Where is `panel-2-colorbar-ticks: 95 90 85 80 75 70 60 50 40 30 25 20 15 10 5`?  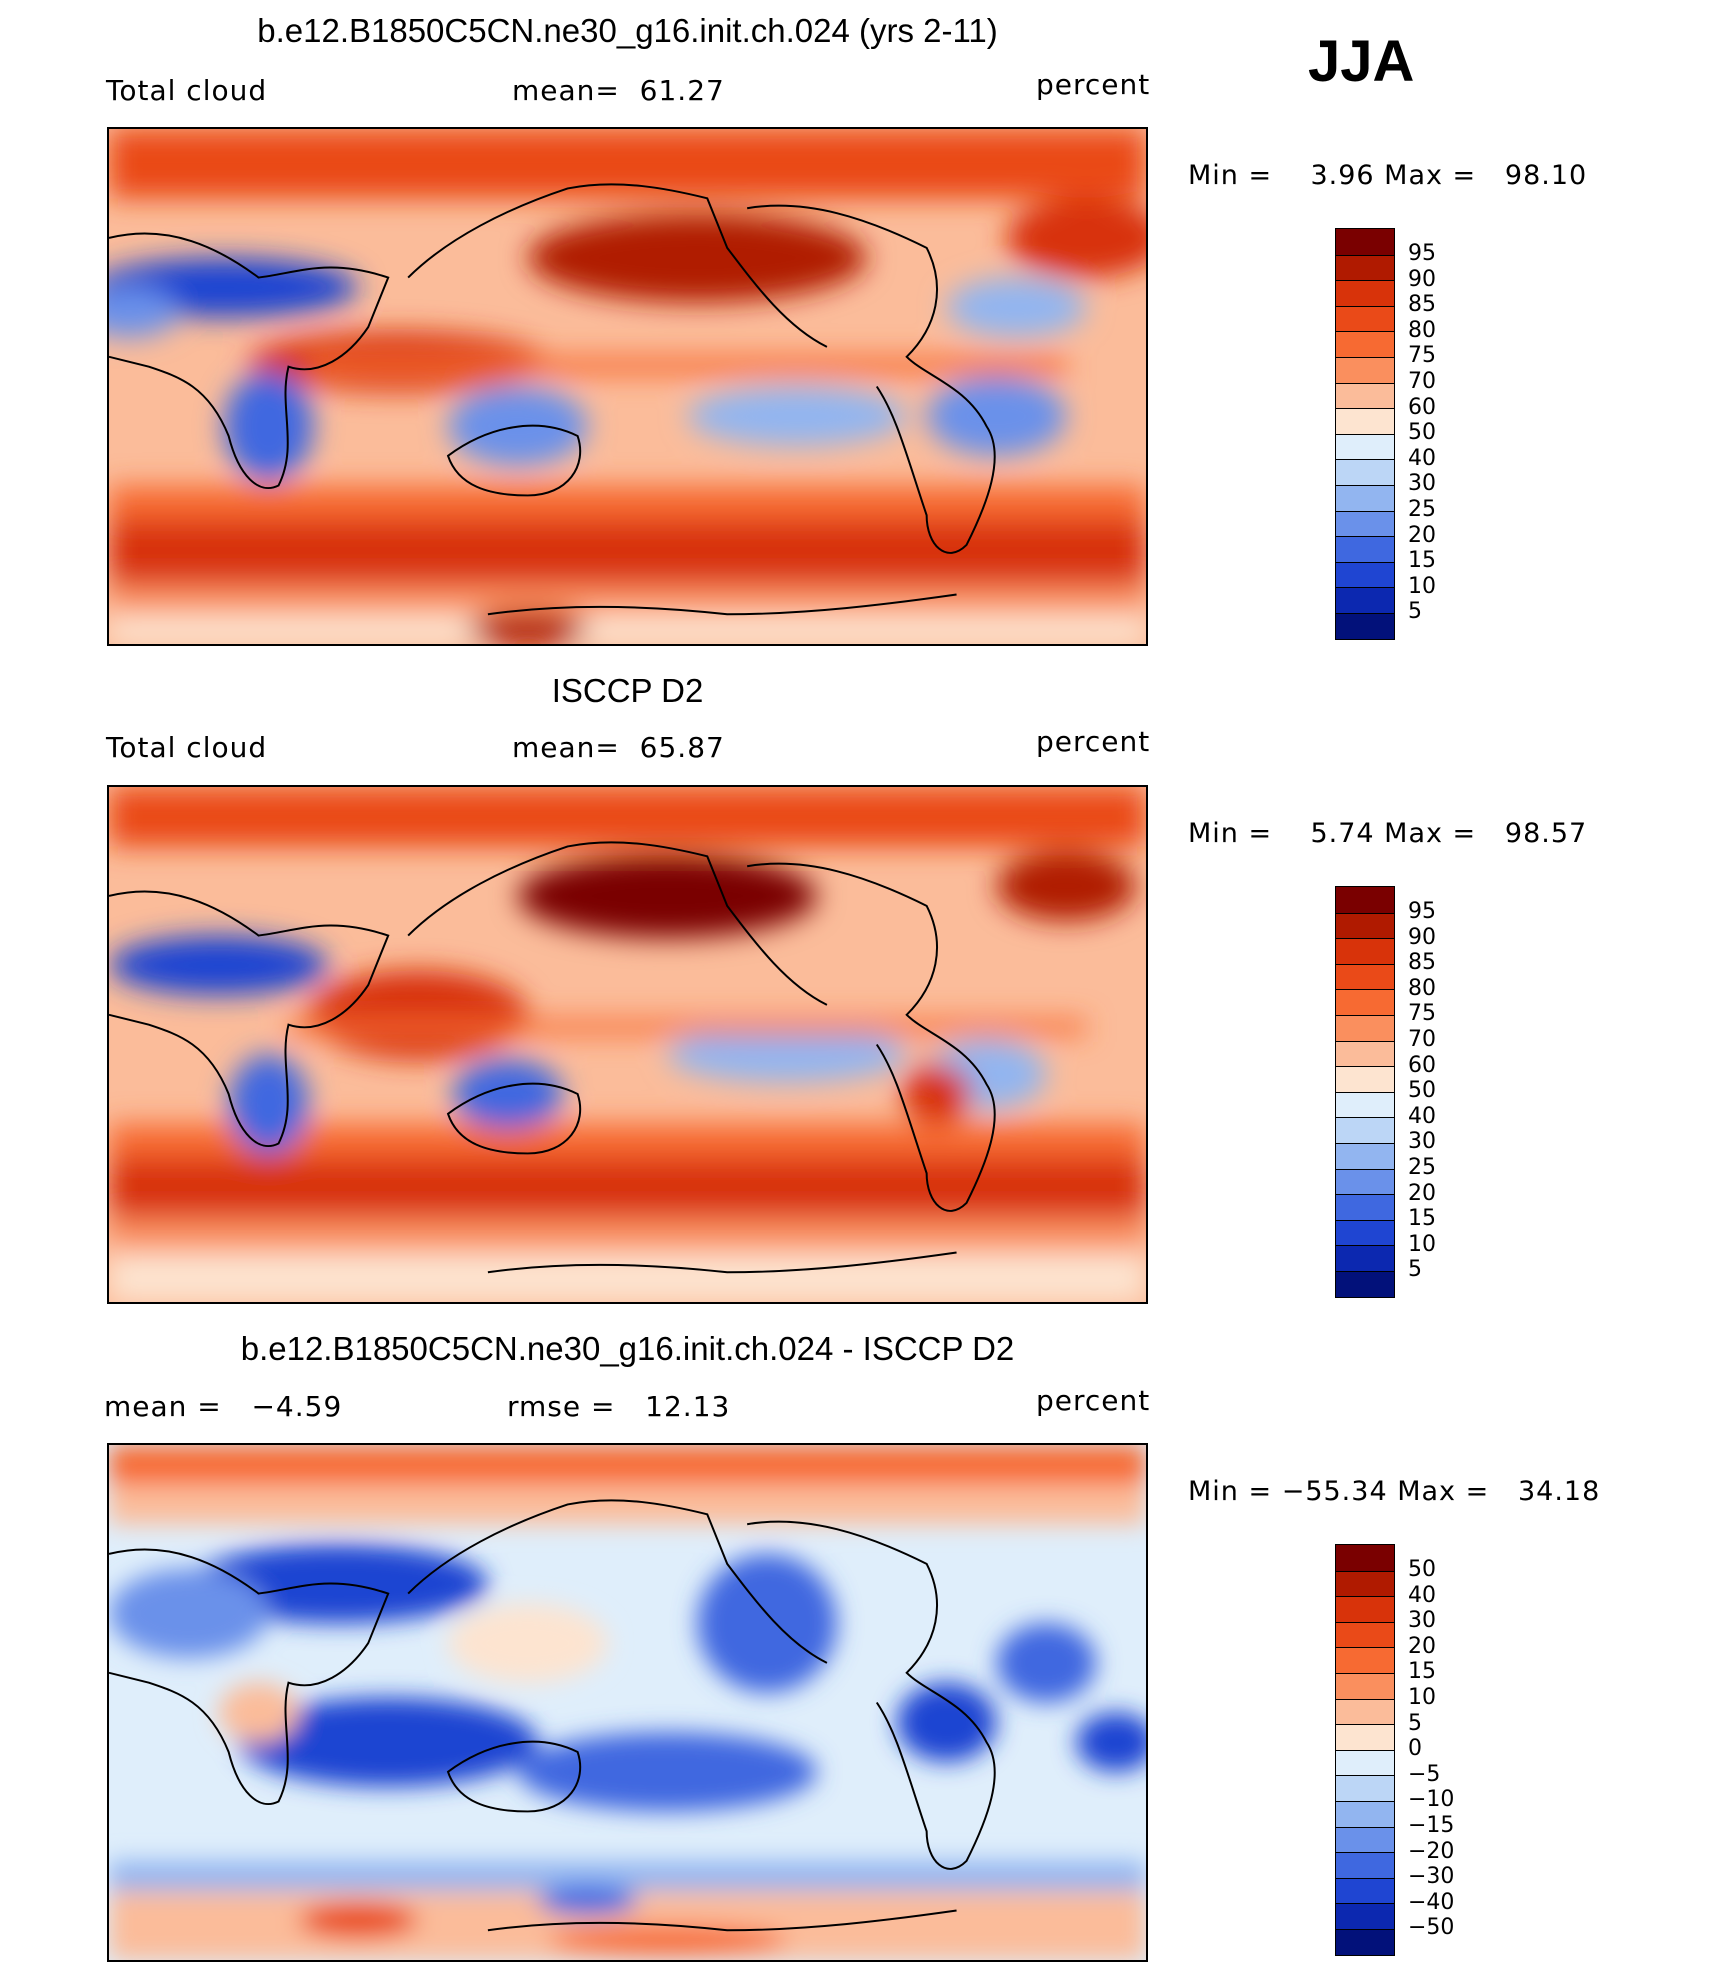 panel-2-colorbar-ticks: 95 90 85 80 75 70 60 50 40 30 25 20 15 10 5 is located at coordinates (1422, 1091).